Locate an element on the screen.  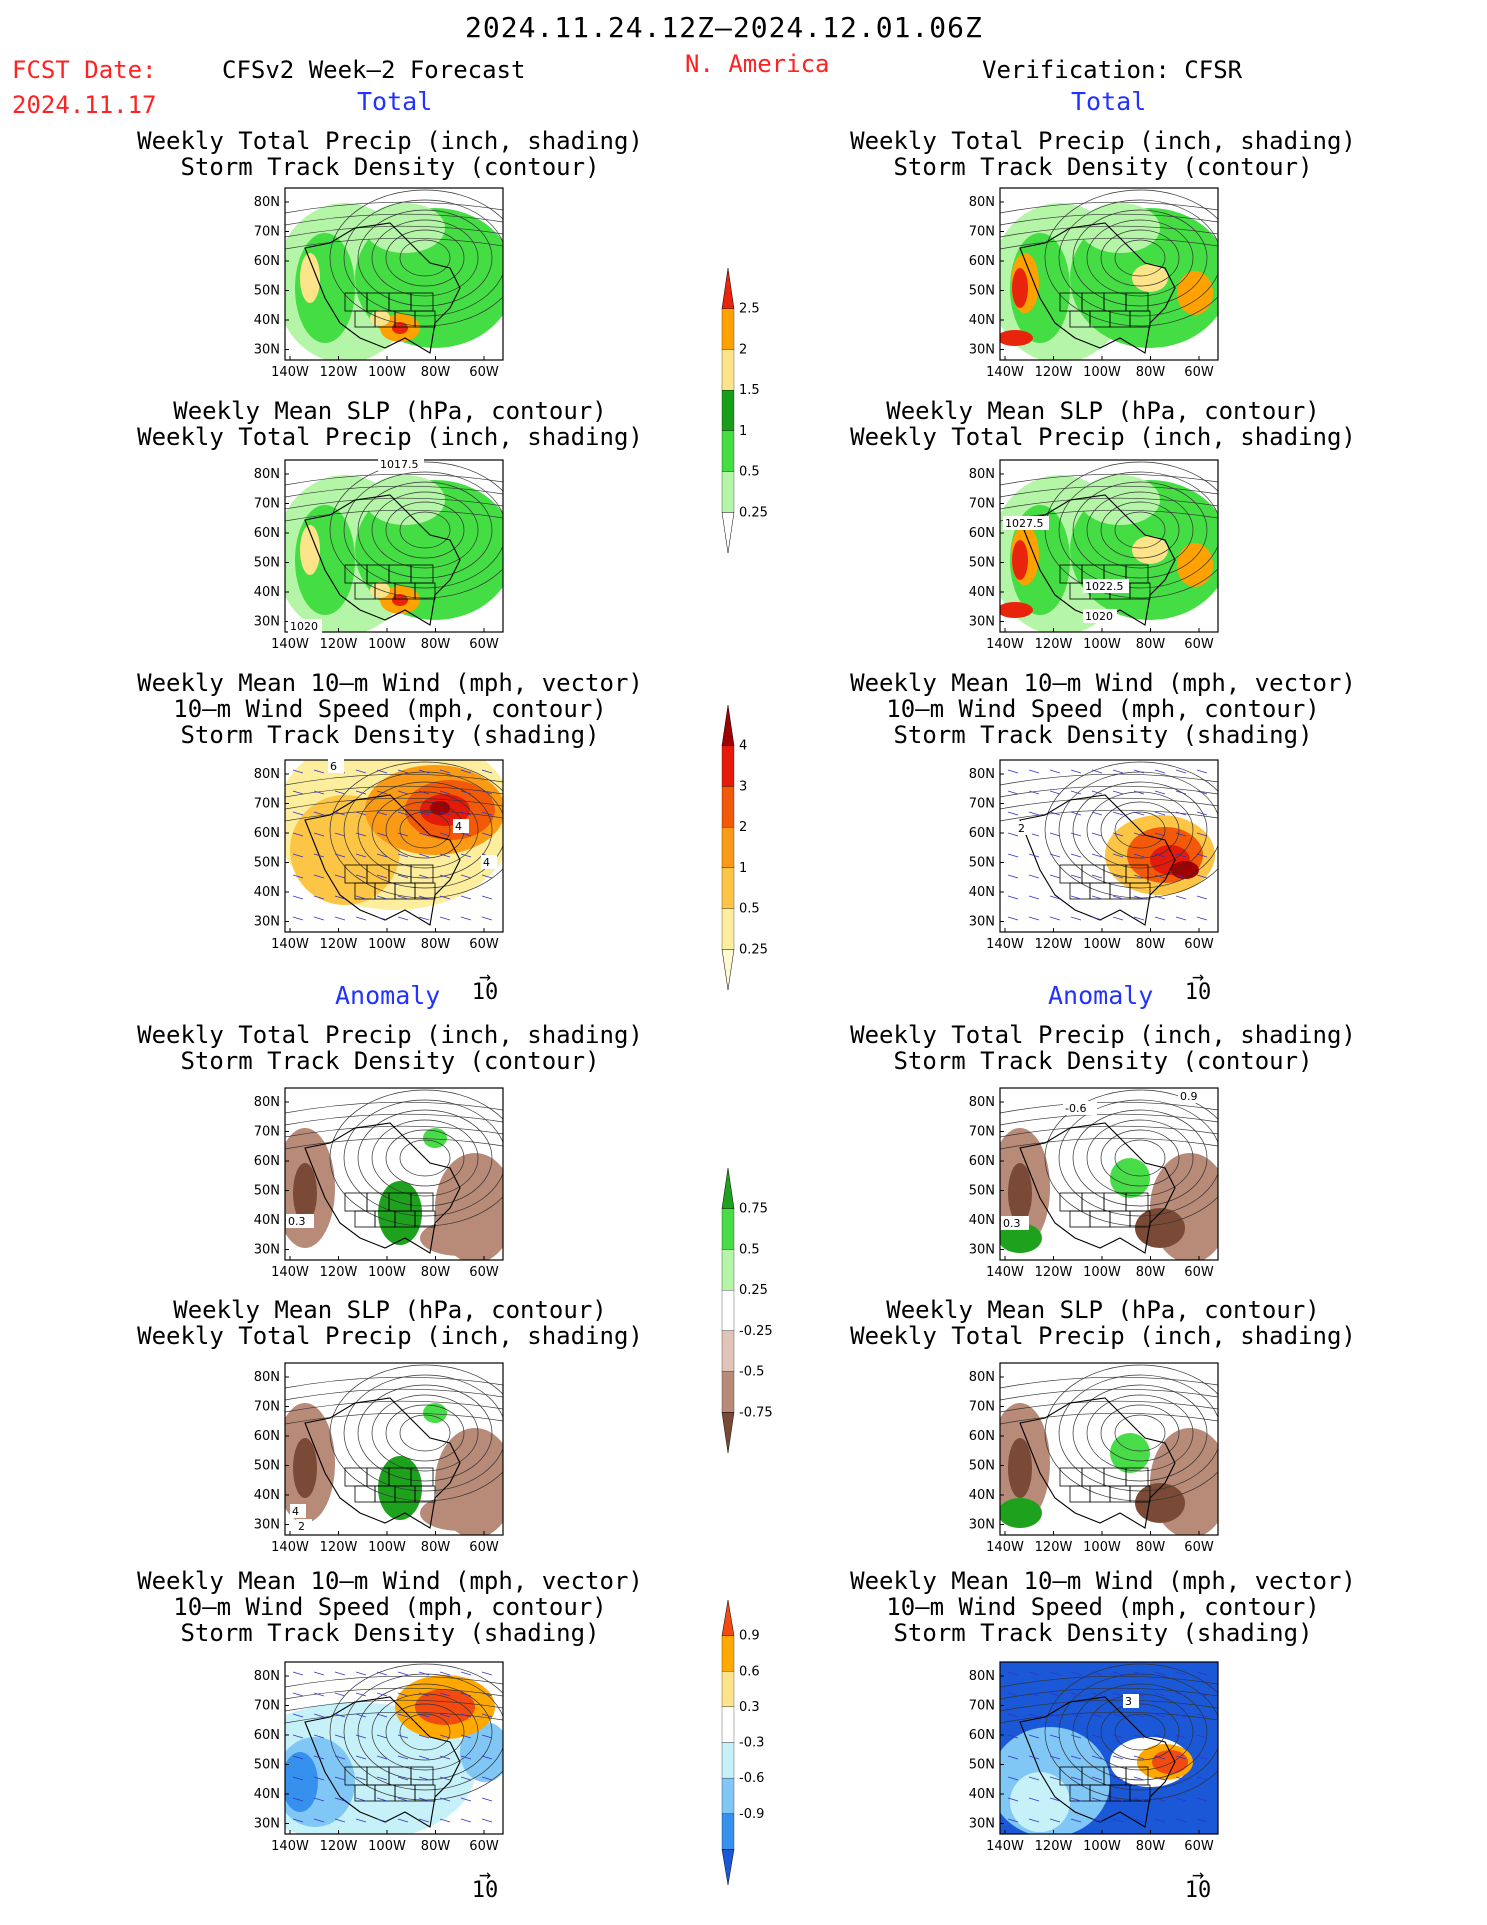
map-panel-vf-anom-precip: 80N 70N 60N 50N 40N 30N 140W 120W 100W 80W 60W is located at coordinates (1094, 1183).